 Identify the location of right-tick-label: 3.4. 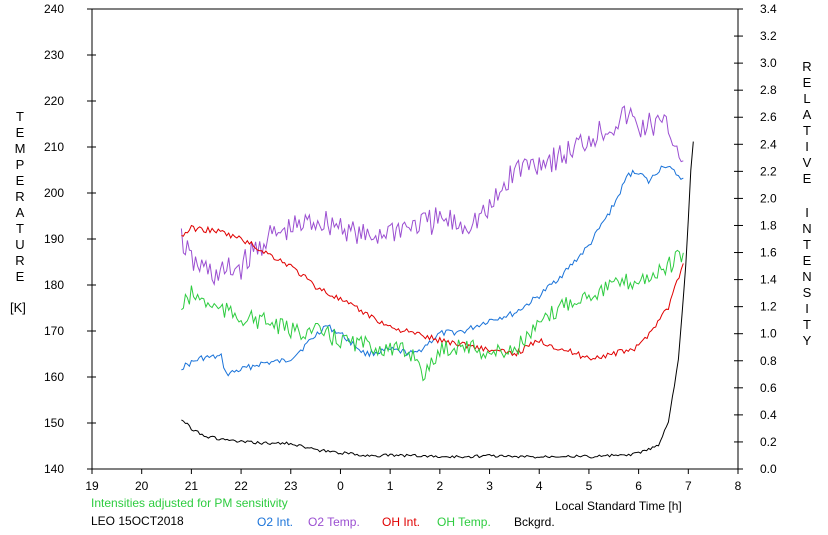
(768, 9).